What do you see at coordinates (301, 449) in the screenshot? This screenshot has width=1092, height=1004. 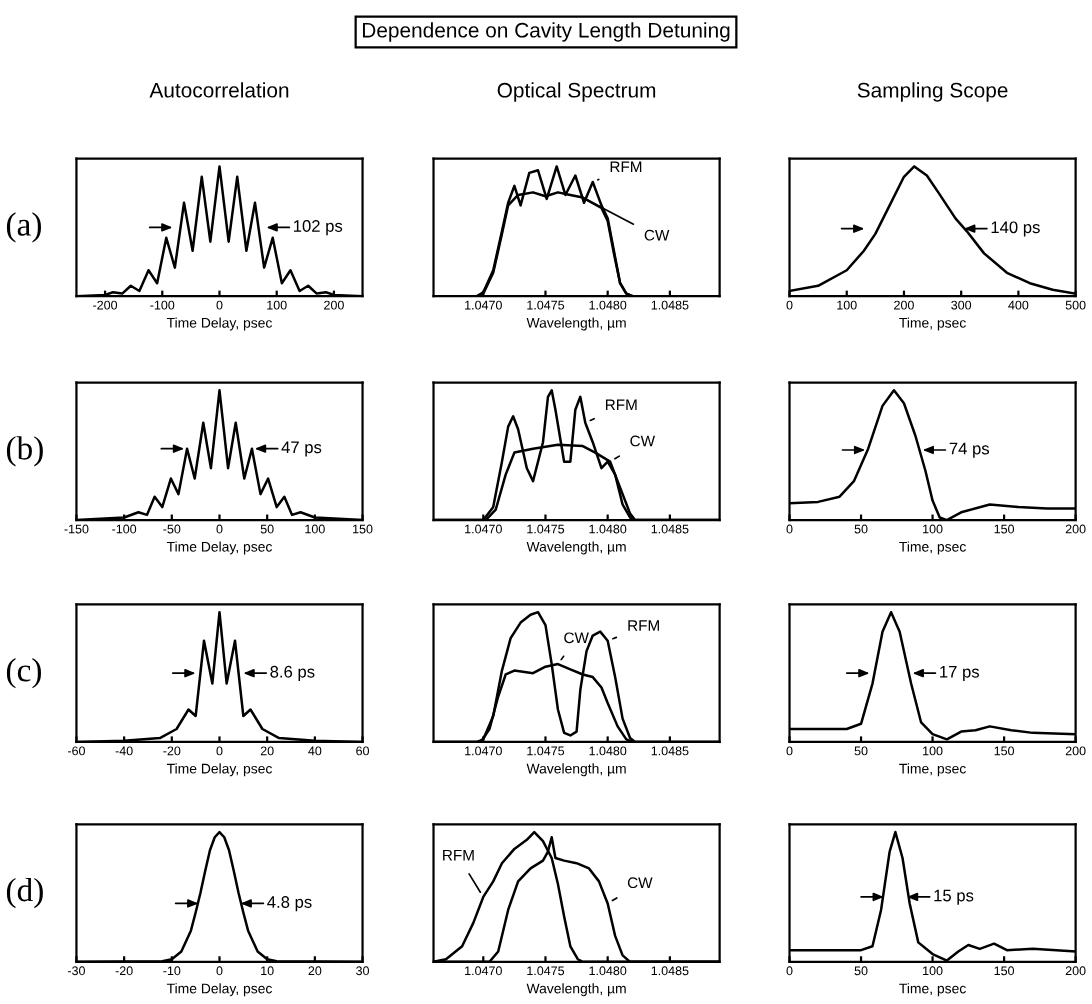 I see `annotation: 47 ps` at bounding box center [301, 449].